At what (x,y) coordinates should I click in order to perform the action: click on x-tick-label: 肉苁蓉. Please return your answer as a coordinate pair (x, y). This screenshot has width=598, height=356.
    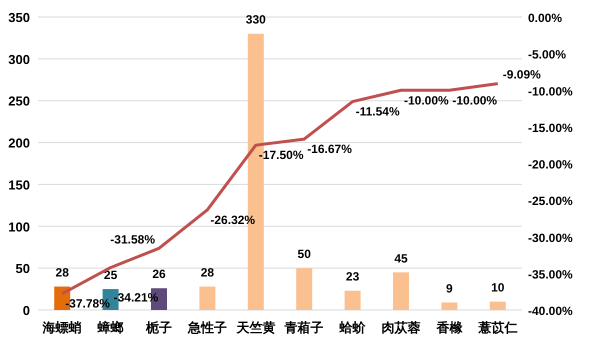
    Looking at the image, I should click on (401, 327).